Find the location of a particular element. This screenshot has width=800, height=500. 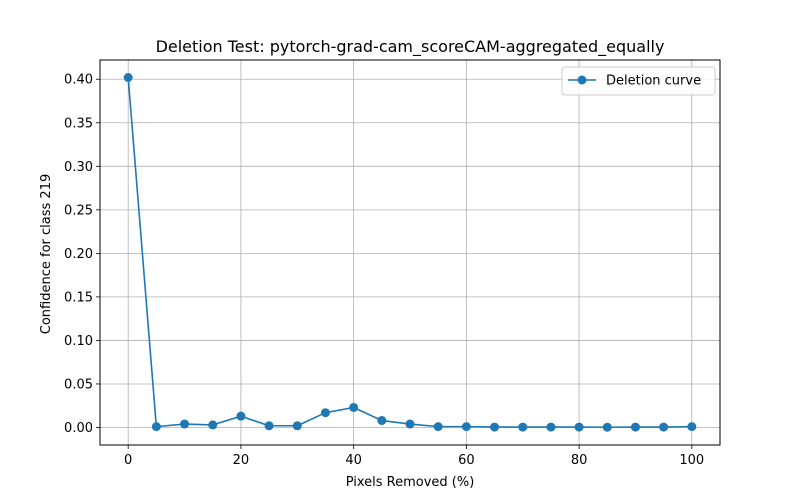

x-tick-label: 100 is located at coordinates (691, 460).